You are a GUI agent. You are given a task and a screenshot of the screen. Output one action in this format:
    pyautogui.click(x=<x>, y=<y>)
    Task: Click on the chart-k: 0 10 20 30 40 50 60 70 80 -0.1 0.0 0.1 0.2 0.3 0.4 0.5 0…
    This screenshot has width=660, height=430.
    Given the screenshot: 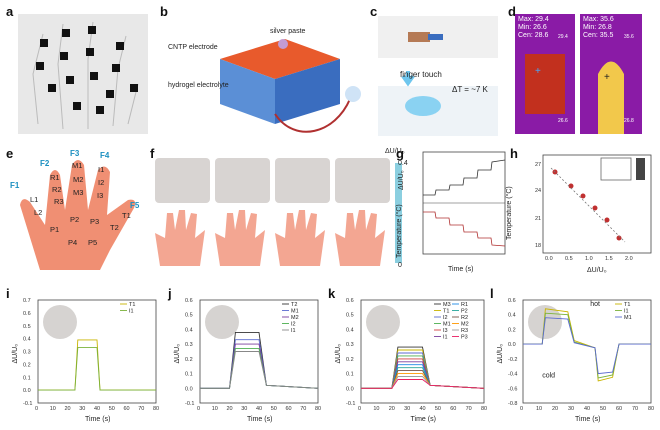 What is the action you would take?
    pyautogui.click(x=411, y=360)
    